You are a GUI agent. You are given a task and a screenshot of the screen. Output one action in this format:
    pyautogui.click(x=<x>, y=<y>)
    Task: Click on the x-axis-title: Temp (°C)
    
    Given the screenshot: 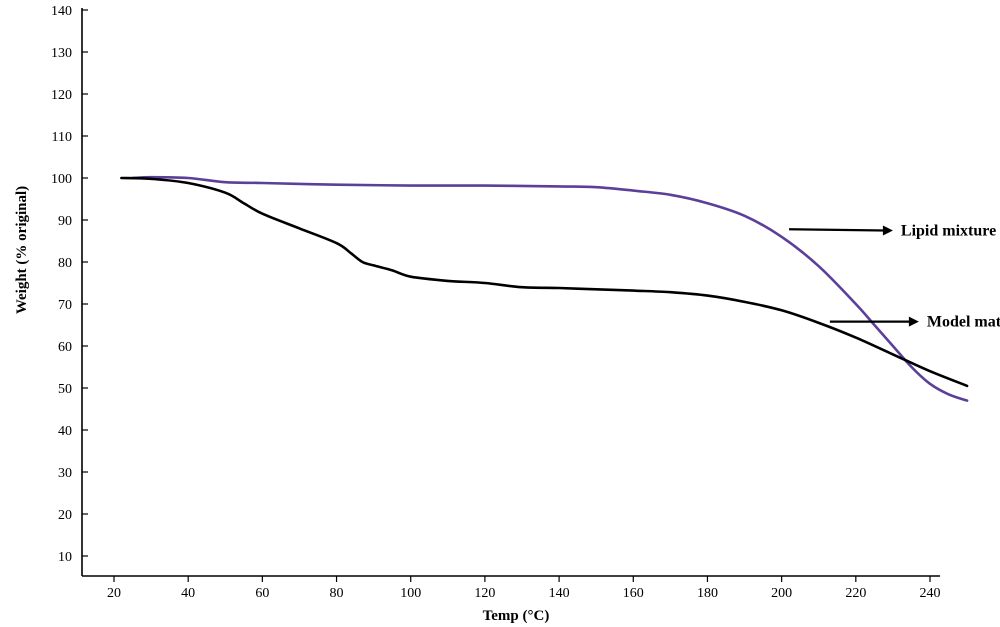 What is the action you would take?
    pyautogui.click(x=516, y=616)
    